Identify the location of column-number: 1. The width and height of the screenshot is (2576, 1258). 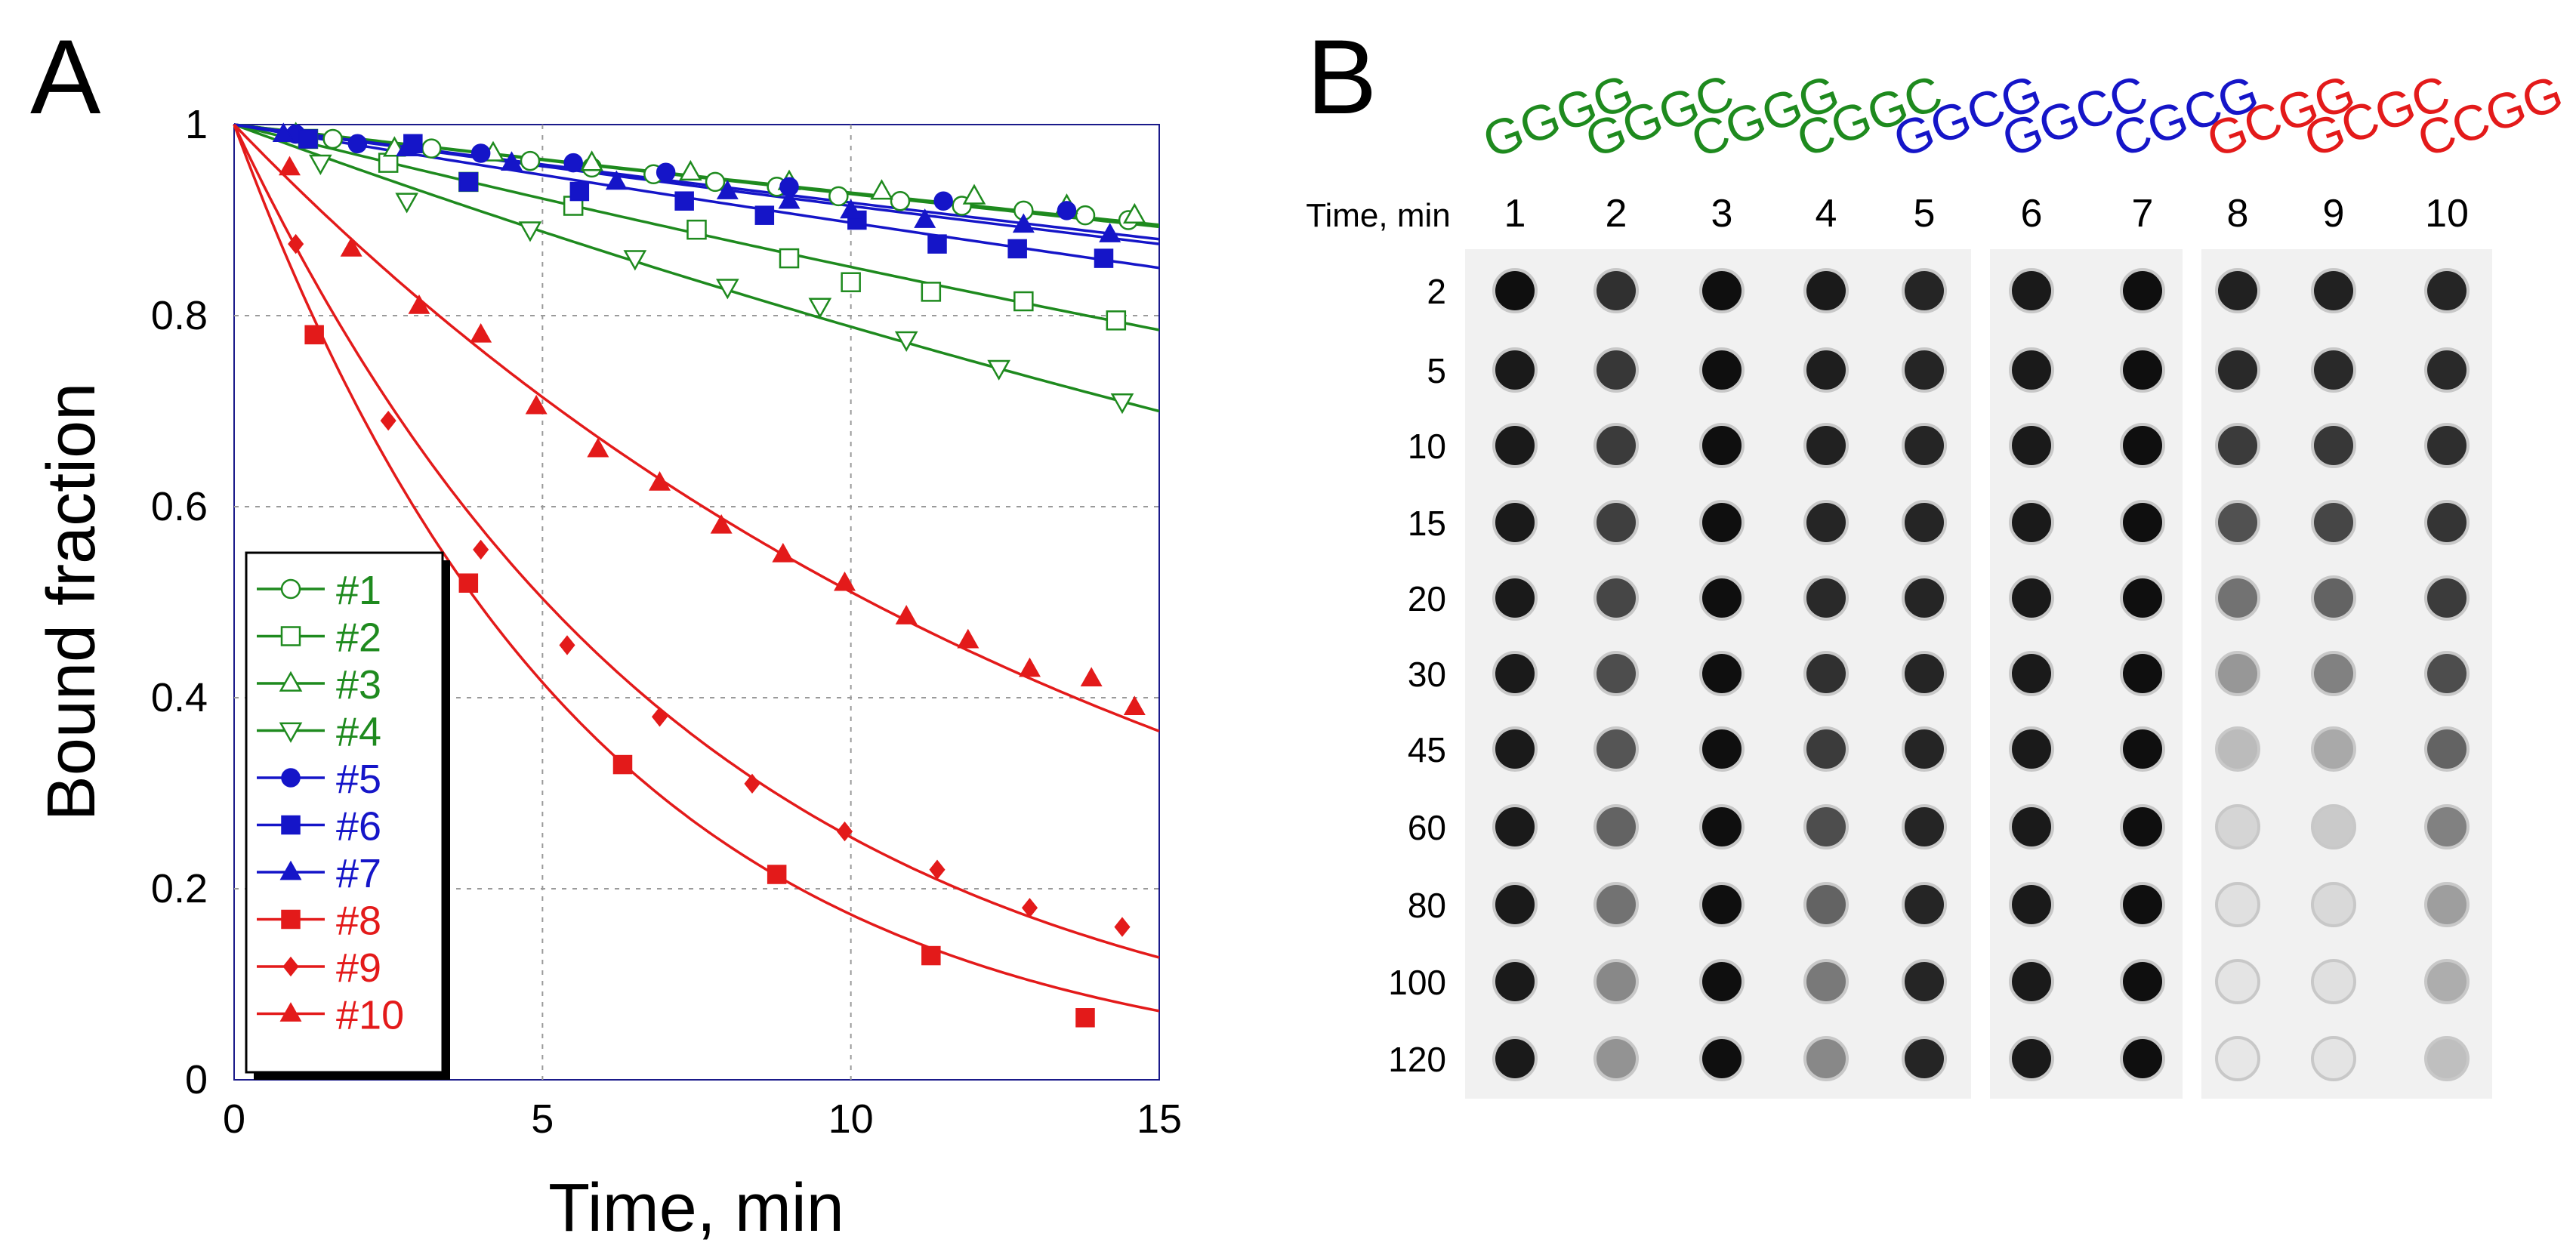
(1515, 214).